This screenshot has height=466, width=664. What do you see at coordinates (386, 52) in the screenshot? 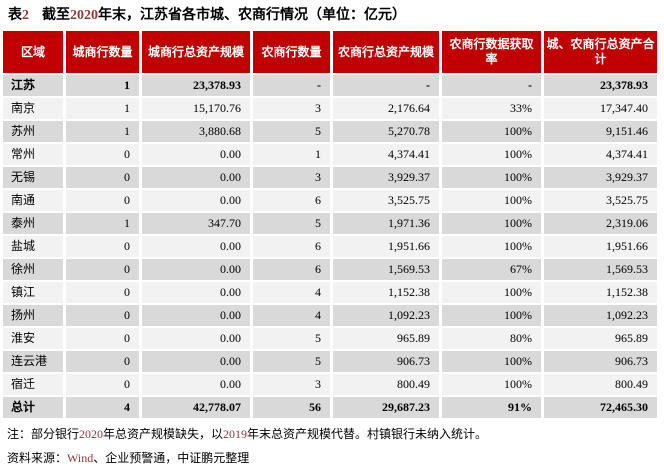
I see `column-header: 农商行总资产规模` at bounding box center [386, 52].